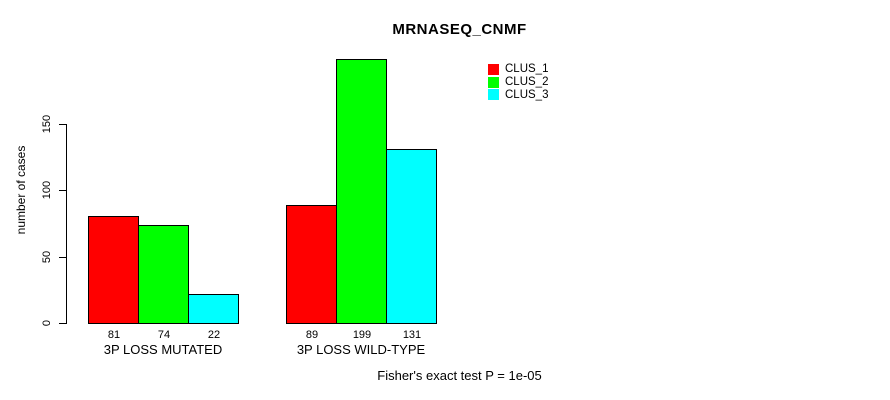 Image resolution: width=890 pixels, height=400 pixels. I want to click on legend-item: CLUS_1, so click(518, 69).